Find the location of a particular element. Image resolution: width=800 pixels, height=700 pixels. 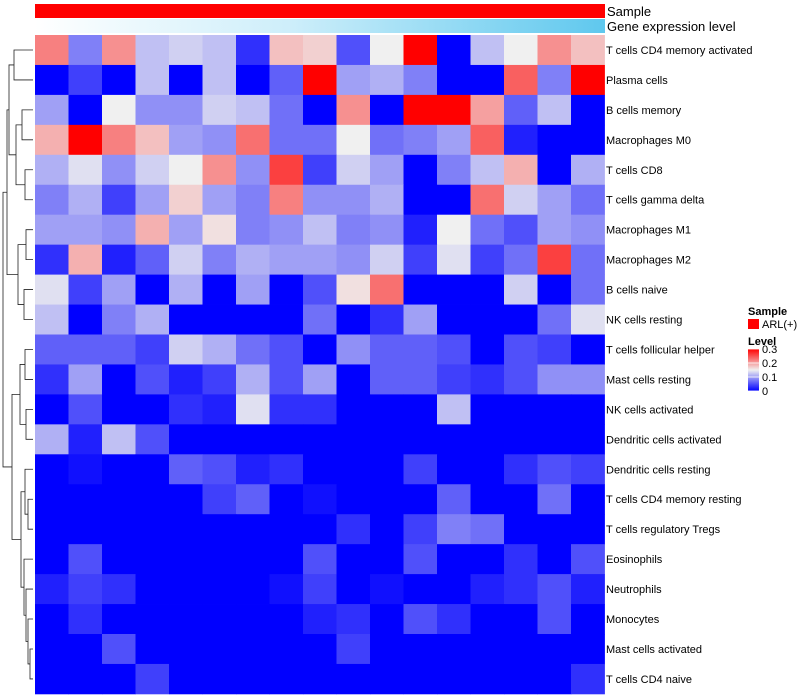

row-label: Eosinophils is located at coordinates (634, 560).